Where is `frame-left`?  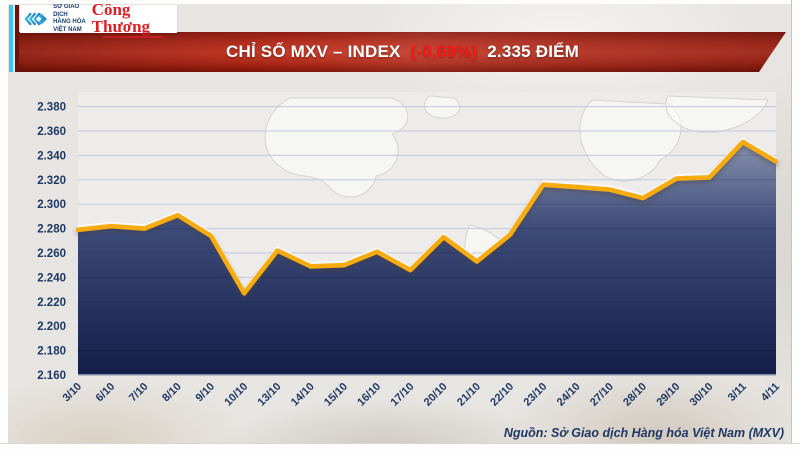
frame-left is located at coordinates (4, 225).